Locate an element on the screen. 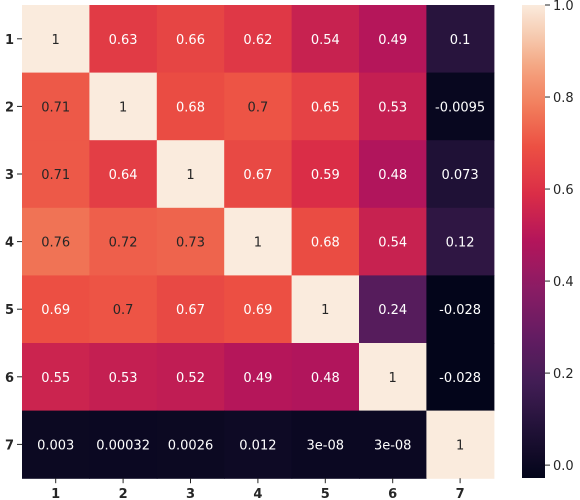 This screenshot has height=500, width=580. cell-annotation: 0.64 is located at coordinates (123, 175).